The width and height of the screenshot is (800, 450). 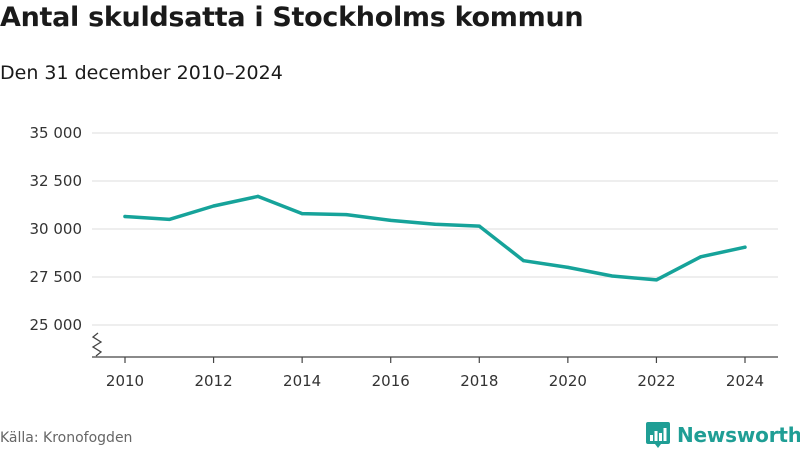 I want to click on y-tick-label: 35 000, so click(x=56, y=133).